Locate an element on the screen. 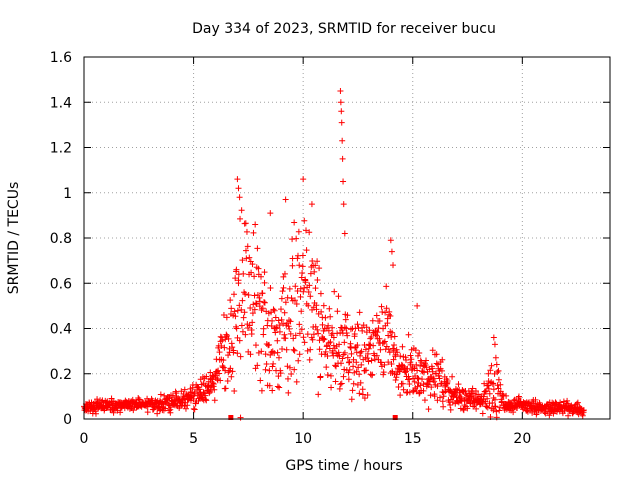  x-tick-label: 10 is located at coordinates (303, 439).